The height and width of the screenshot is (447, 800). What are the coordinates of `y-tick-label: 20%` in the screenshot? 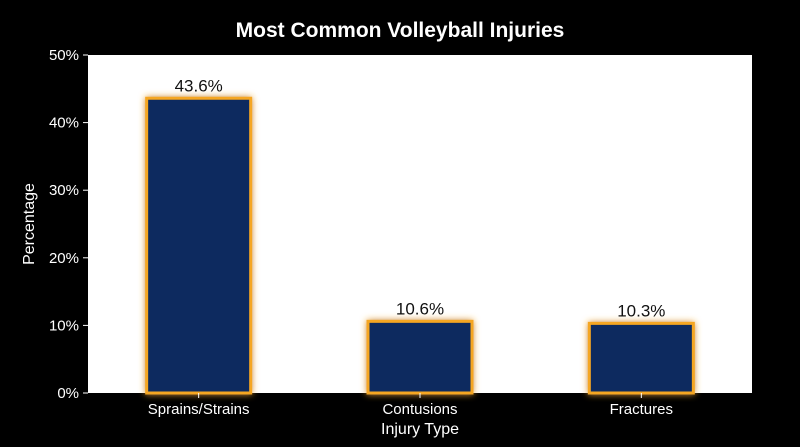 It's located at (64, 258).